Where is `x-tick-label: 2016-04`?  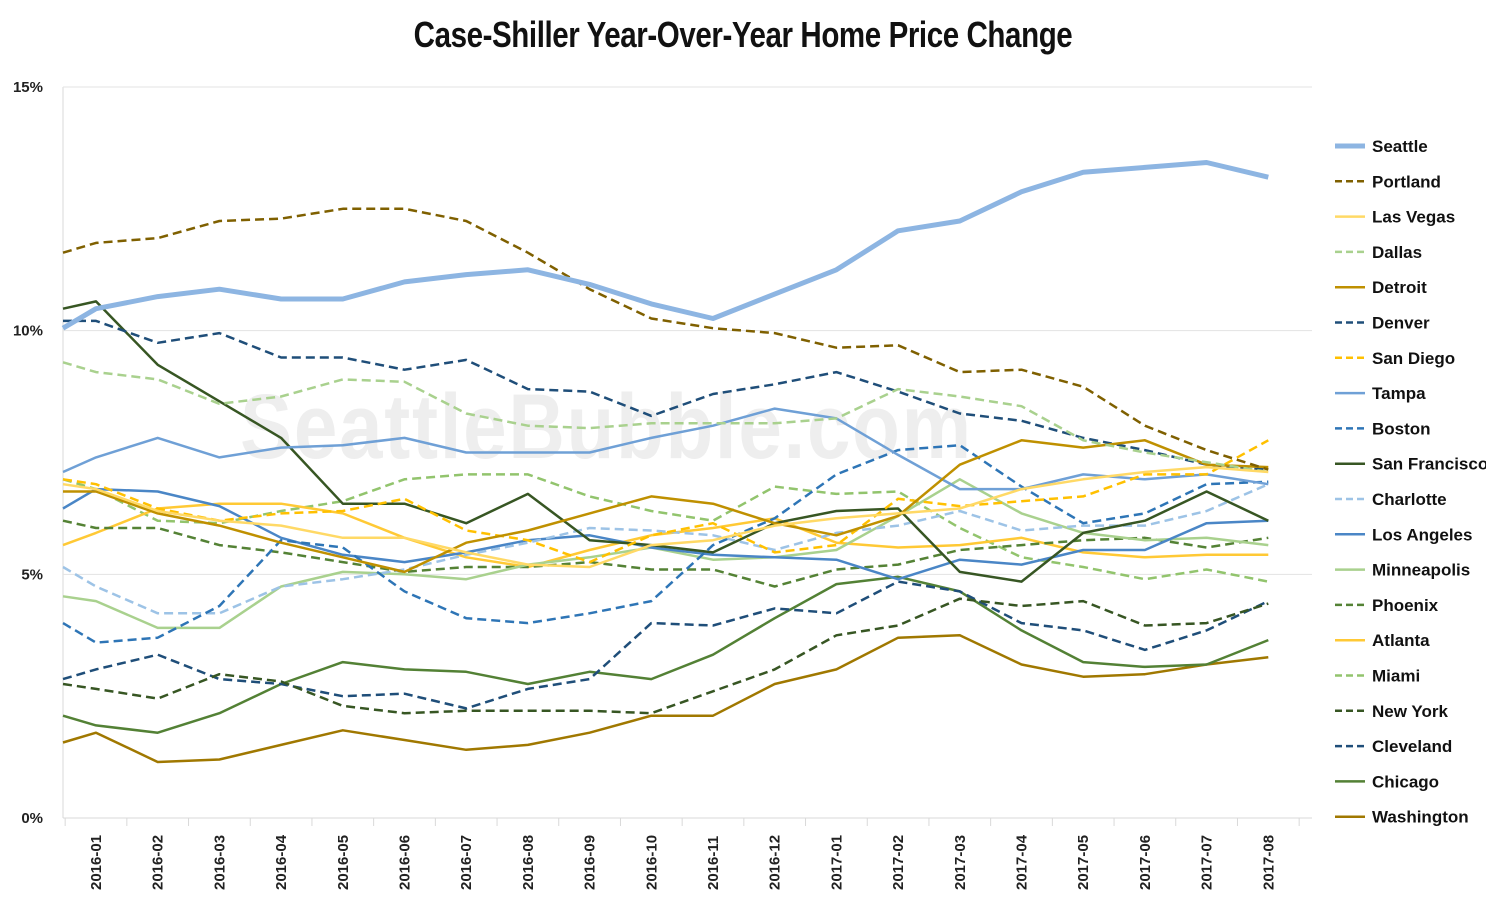 x-tick-label: 2016-04 is located at coordinates (281, 862).